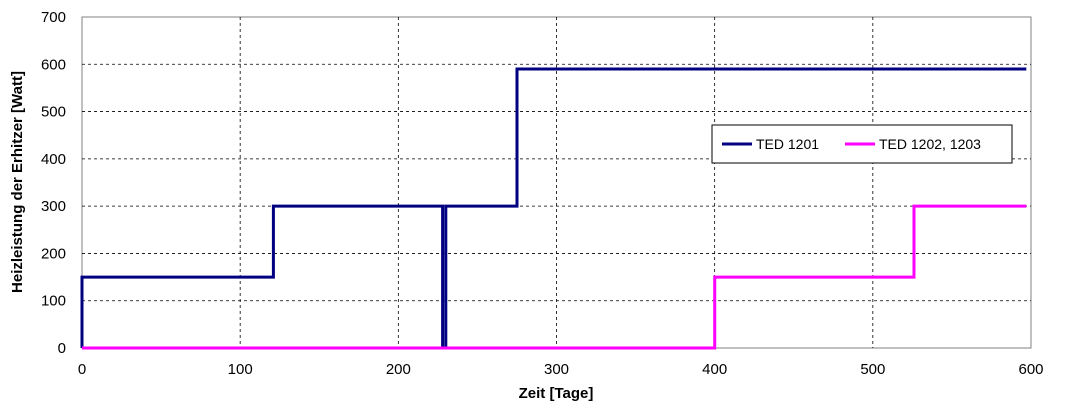 This screenshot has width=1076, height=403. What do you see at coordinates (53, 17) in the screenshot?
I see `y-tick-label-700: 700` at bounding box center [53, 17].